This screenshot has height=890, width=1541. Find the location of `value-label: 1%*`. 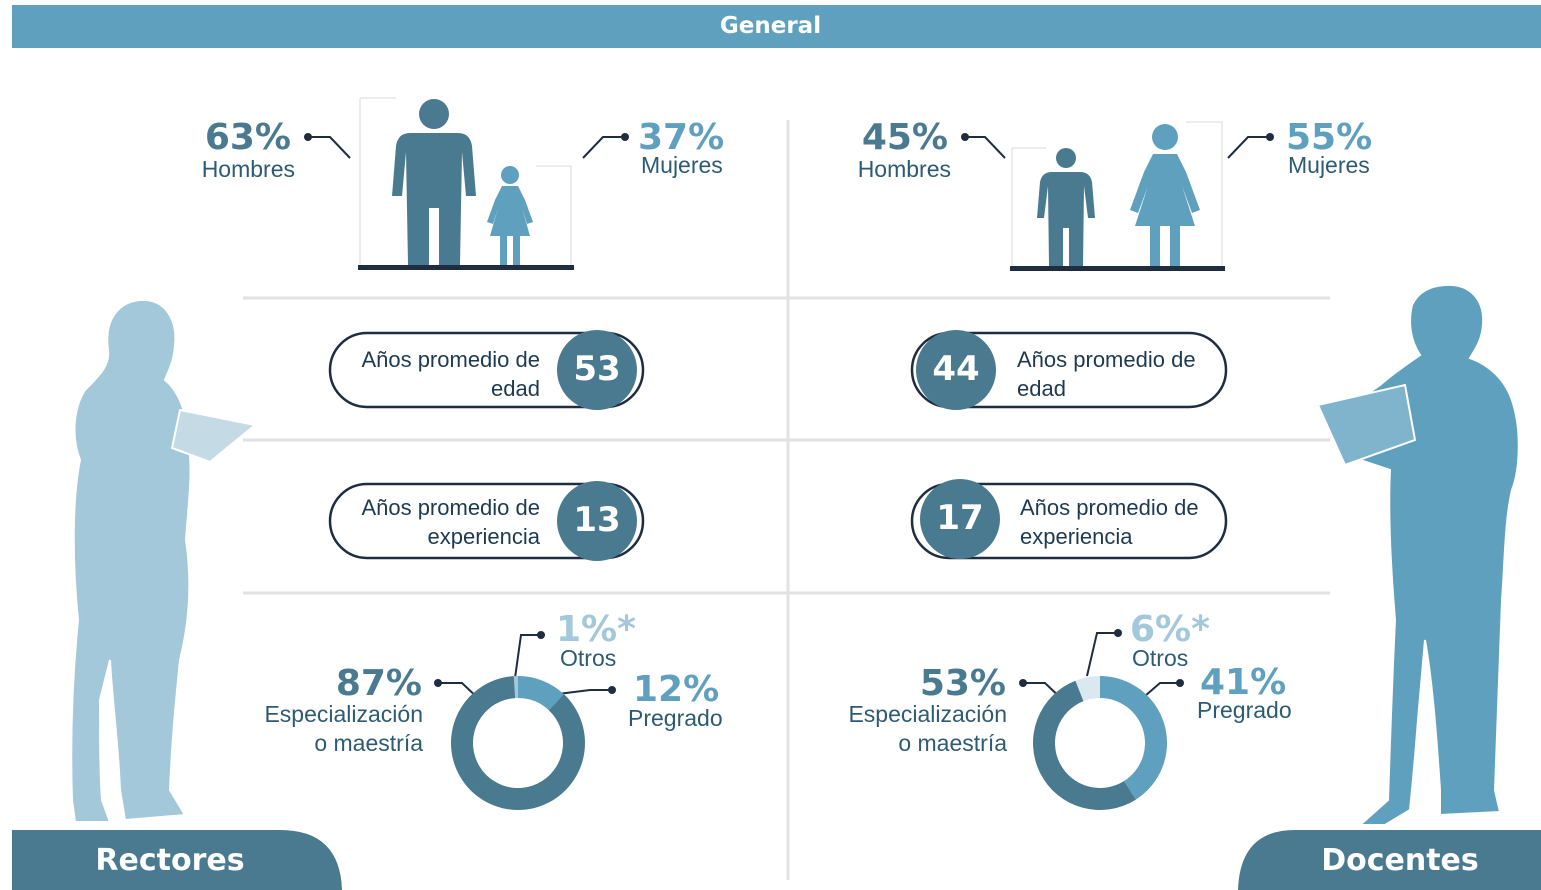

value-label: 1%* is located at coordinates (596, 629).